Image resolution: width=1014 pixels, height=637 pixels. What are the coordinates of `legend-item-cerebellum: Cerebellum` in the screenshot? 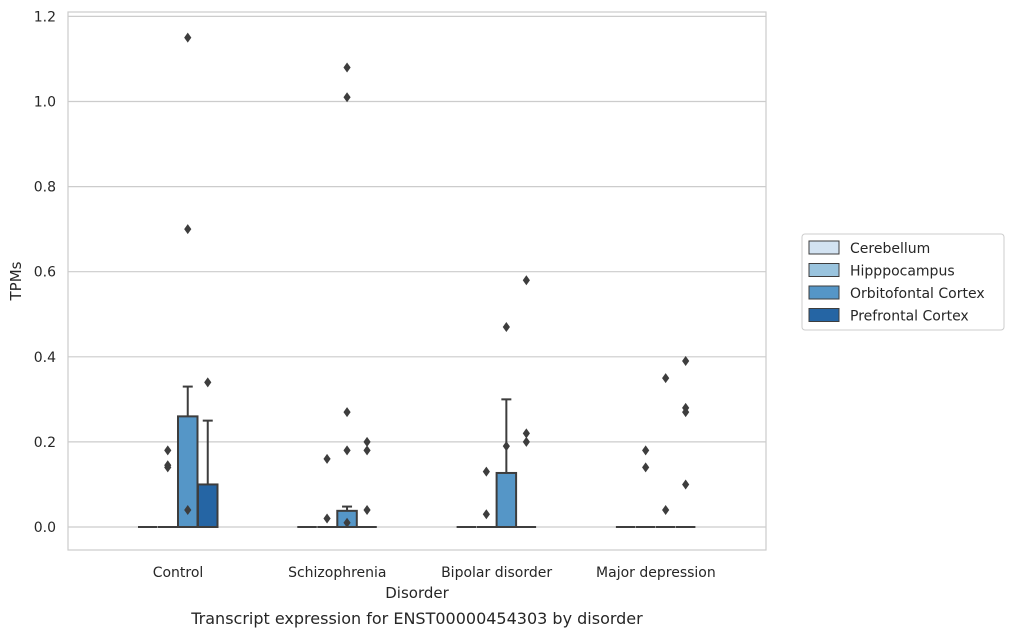 It's located at (869, 248).